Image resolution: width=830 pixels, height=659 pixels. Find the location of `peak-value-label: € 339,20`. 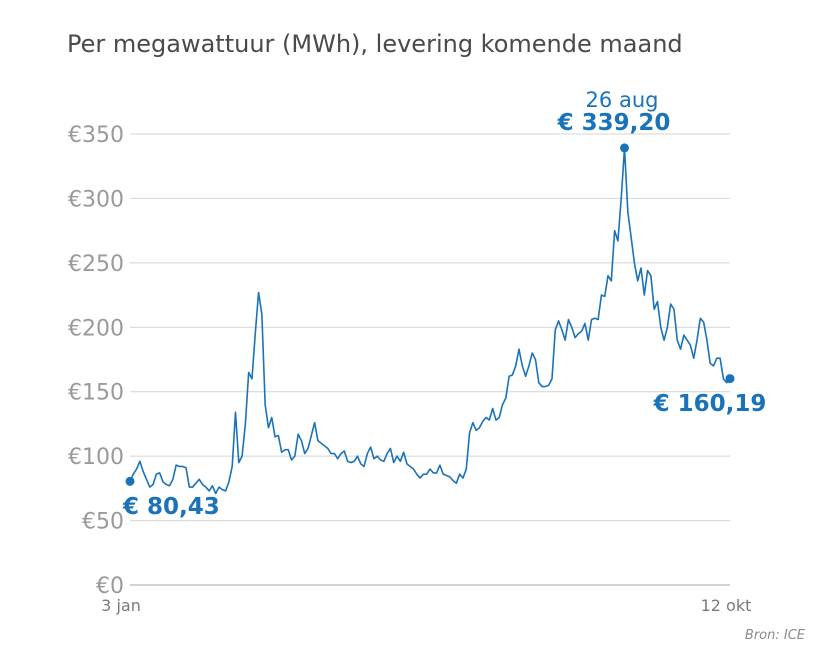

peak-value-label: € 339,20 is located at coordinates (614, 123).